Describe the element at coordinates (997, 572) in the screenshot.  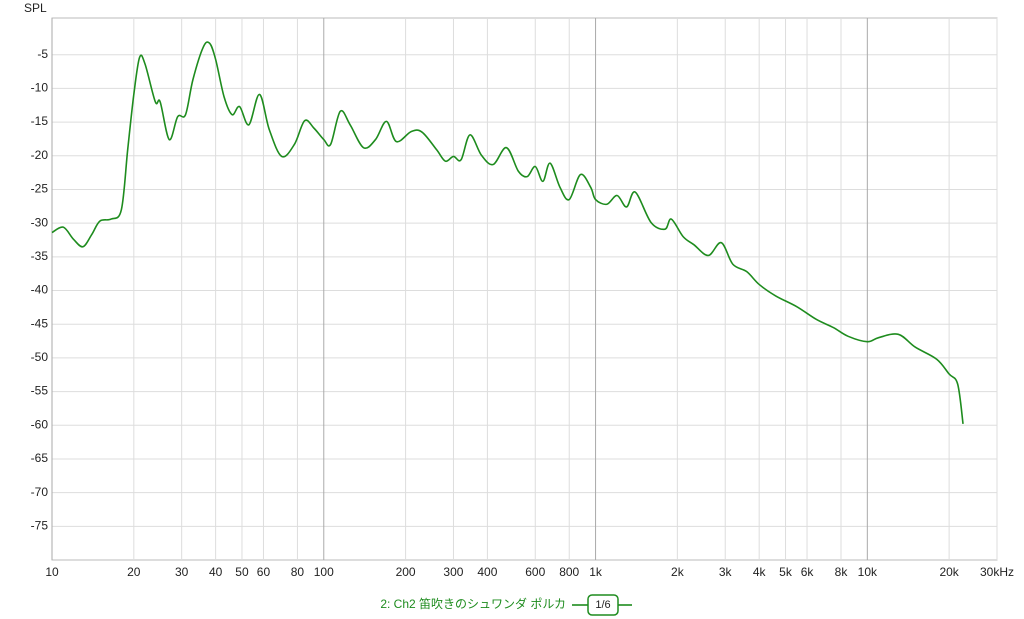
I see `x-tick-label: 30kHz` at that location.